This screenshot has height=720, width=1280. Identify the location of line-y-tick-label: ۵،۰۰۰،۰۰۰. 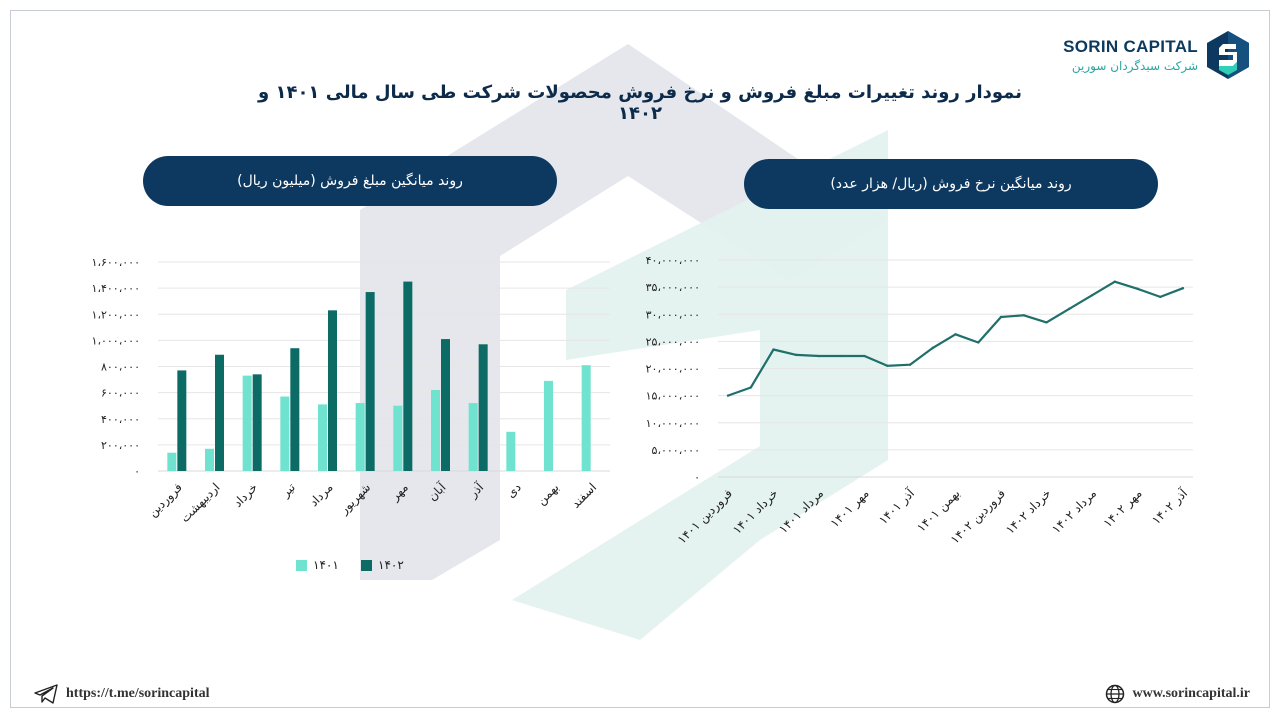
(676, 450).